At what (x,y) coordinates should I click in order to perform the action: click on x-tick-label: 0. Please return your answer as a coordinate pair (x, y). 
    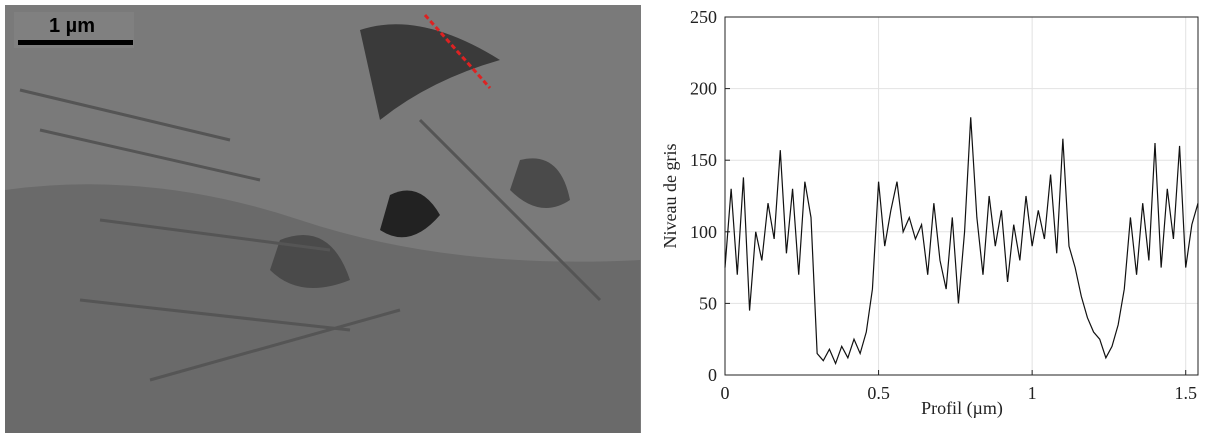
    Looking at the image, I should click on (725, 393).